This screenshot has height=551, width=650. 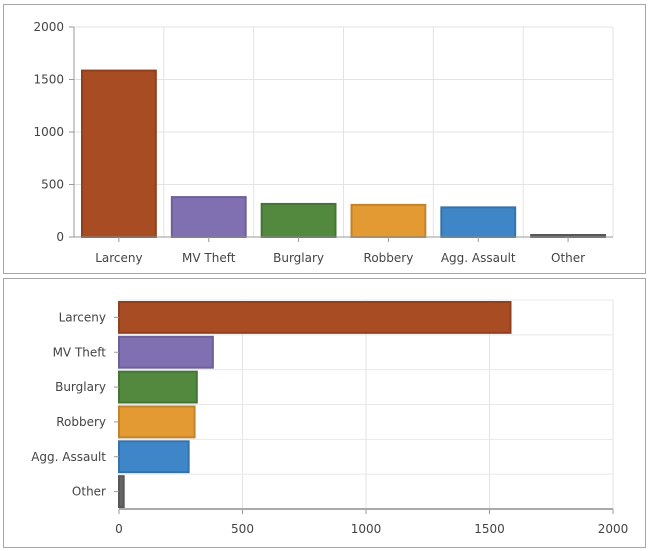 I want to click on x-tick-label: 1000, so click(x=366, y=529).